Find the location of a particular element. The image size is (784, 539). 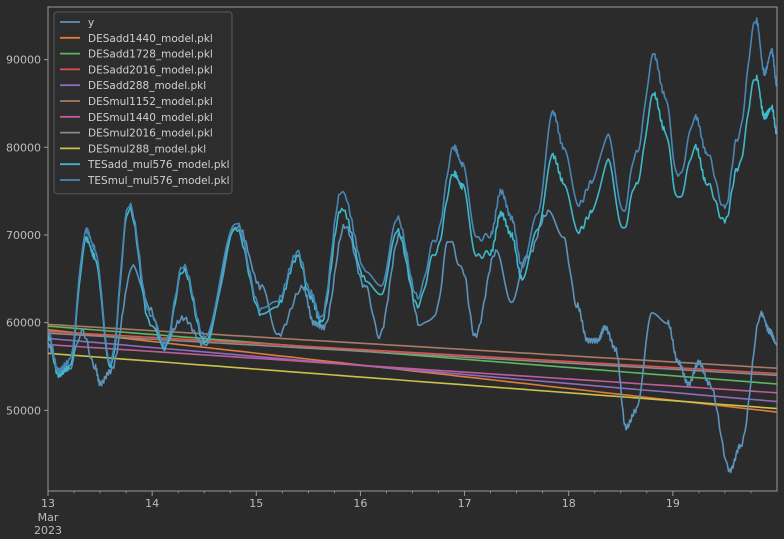

x-tick-label-2: 15 is located at coordinates (256, 503).